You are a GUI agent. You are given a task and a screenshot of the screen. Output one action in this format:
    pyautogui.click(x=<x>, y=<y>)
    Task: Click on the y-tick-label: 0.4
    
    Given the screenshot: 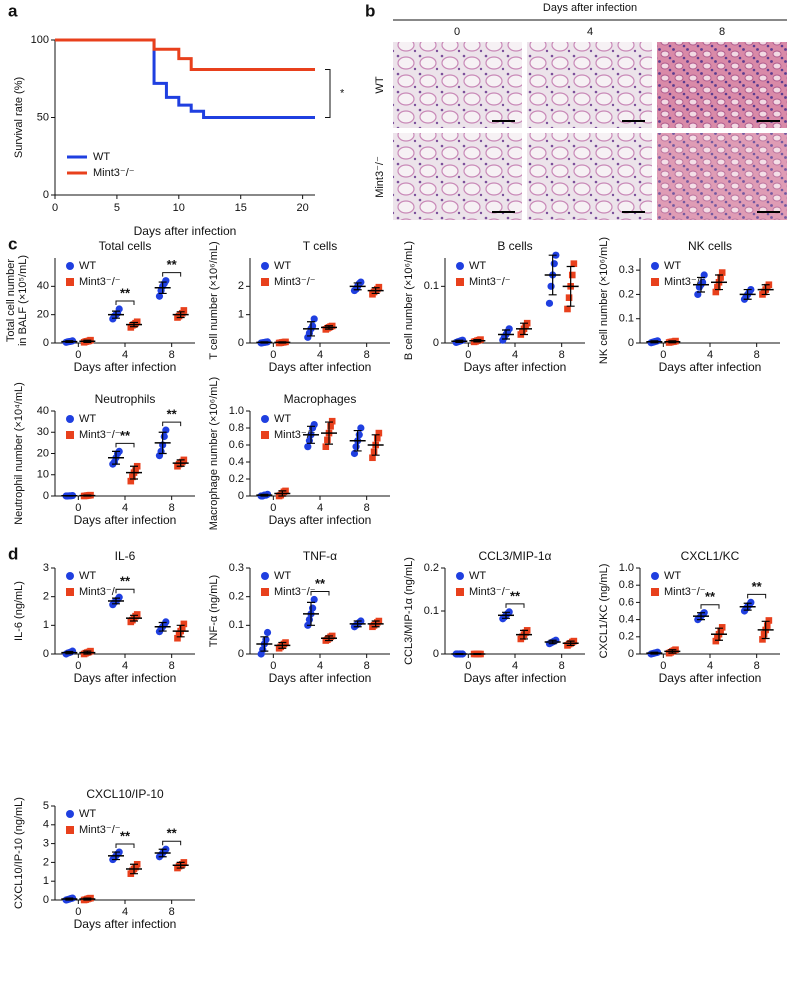 What is the action you would take?
    pyautogui.click(x=626, y=620)
    